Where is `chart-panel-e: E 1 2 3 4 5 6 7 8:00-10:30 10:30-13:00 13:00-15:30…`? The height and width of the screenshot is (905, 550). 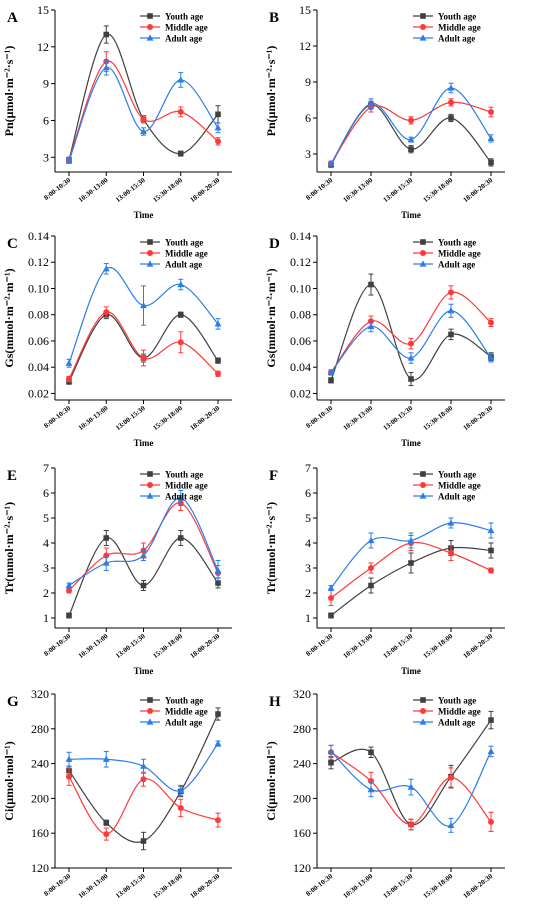
chart-panel-e: E 1 2 3 4 5 6 7 8:00-10:30 10:30-13:00 13:00-15:30… is located at coordinates (117, 568).